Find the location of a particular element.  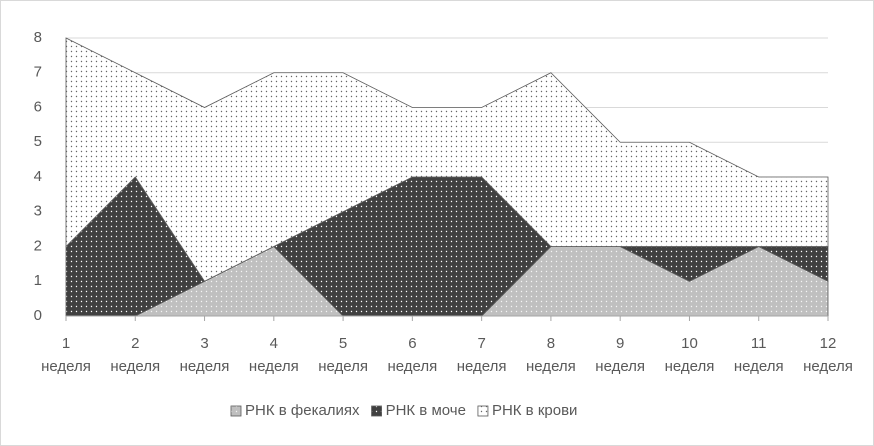

x-tick-label: 11 неделя is located at coordinates (758, 355).